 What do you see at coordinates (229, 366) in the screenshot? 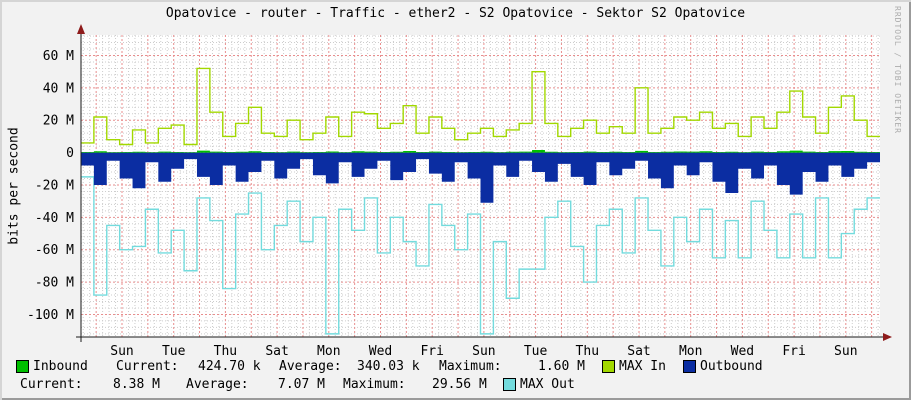
I see `inbound-current-value: 424.70 k` at bounding box center [229, 366].